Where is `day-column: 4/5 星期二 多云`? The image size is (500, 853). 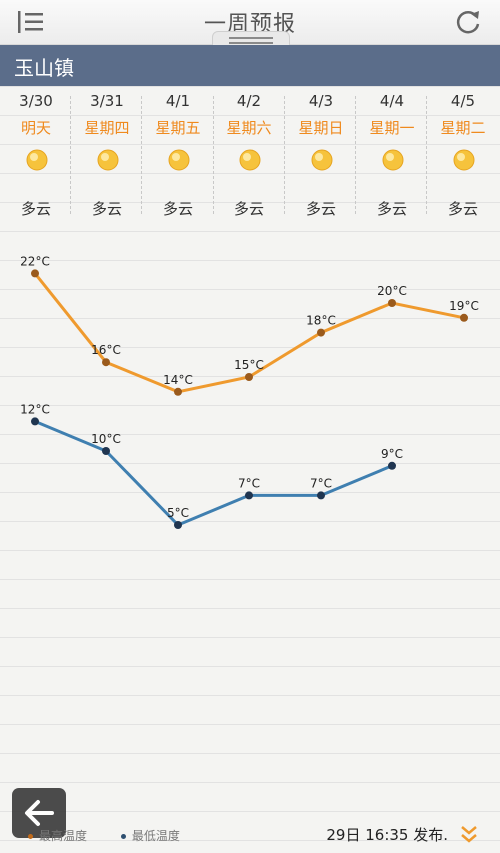
day-column: 4/5 星期二 多云 is located at coordinates (463, 156).